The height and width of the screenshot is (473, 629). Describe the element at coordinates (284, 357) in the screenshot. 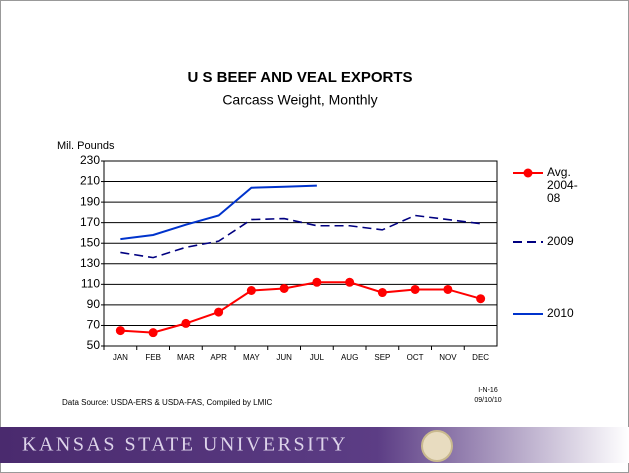

I see `x-tick-label: JUN` at that location.